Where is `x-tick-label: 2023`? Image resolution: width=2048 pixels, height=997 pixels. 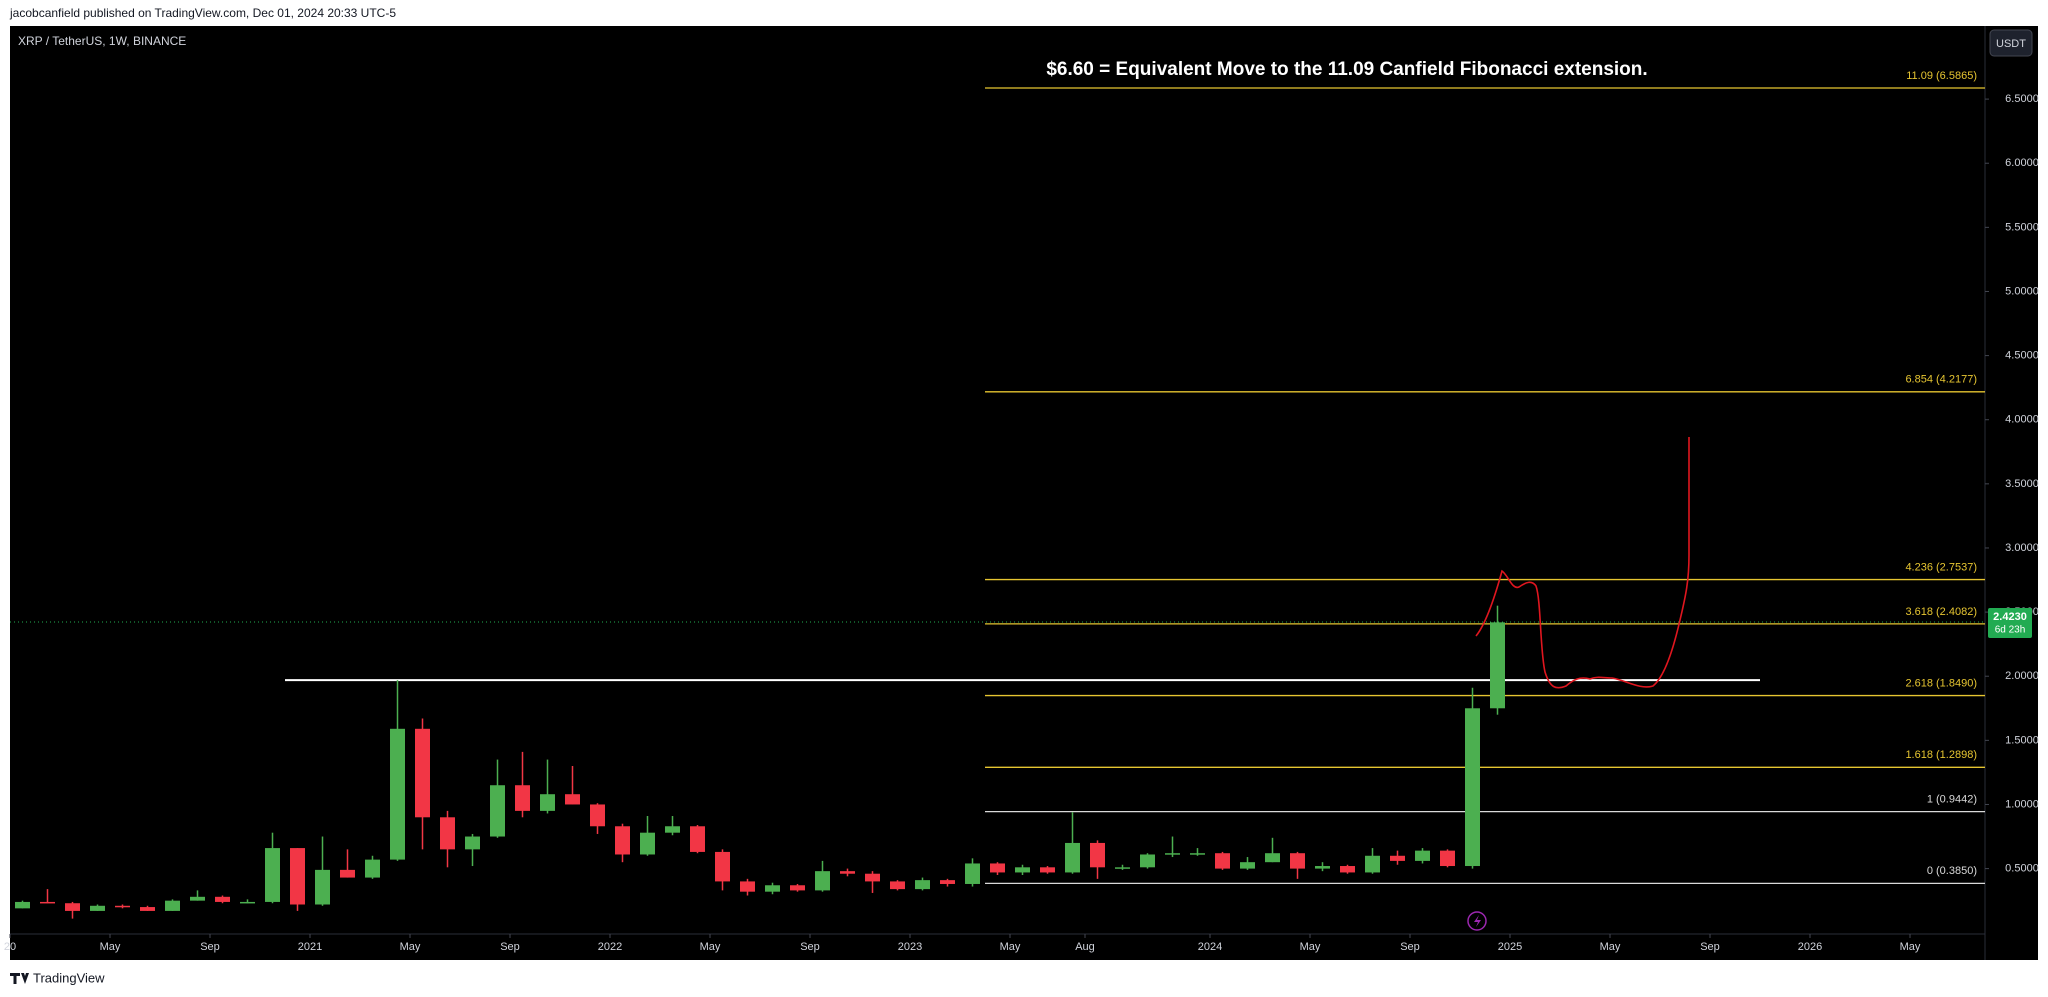
x-tick-label: 2023 is located at coordinates (910, 947).